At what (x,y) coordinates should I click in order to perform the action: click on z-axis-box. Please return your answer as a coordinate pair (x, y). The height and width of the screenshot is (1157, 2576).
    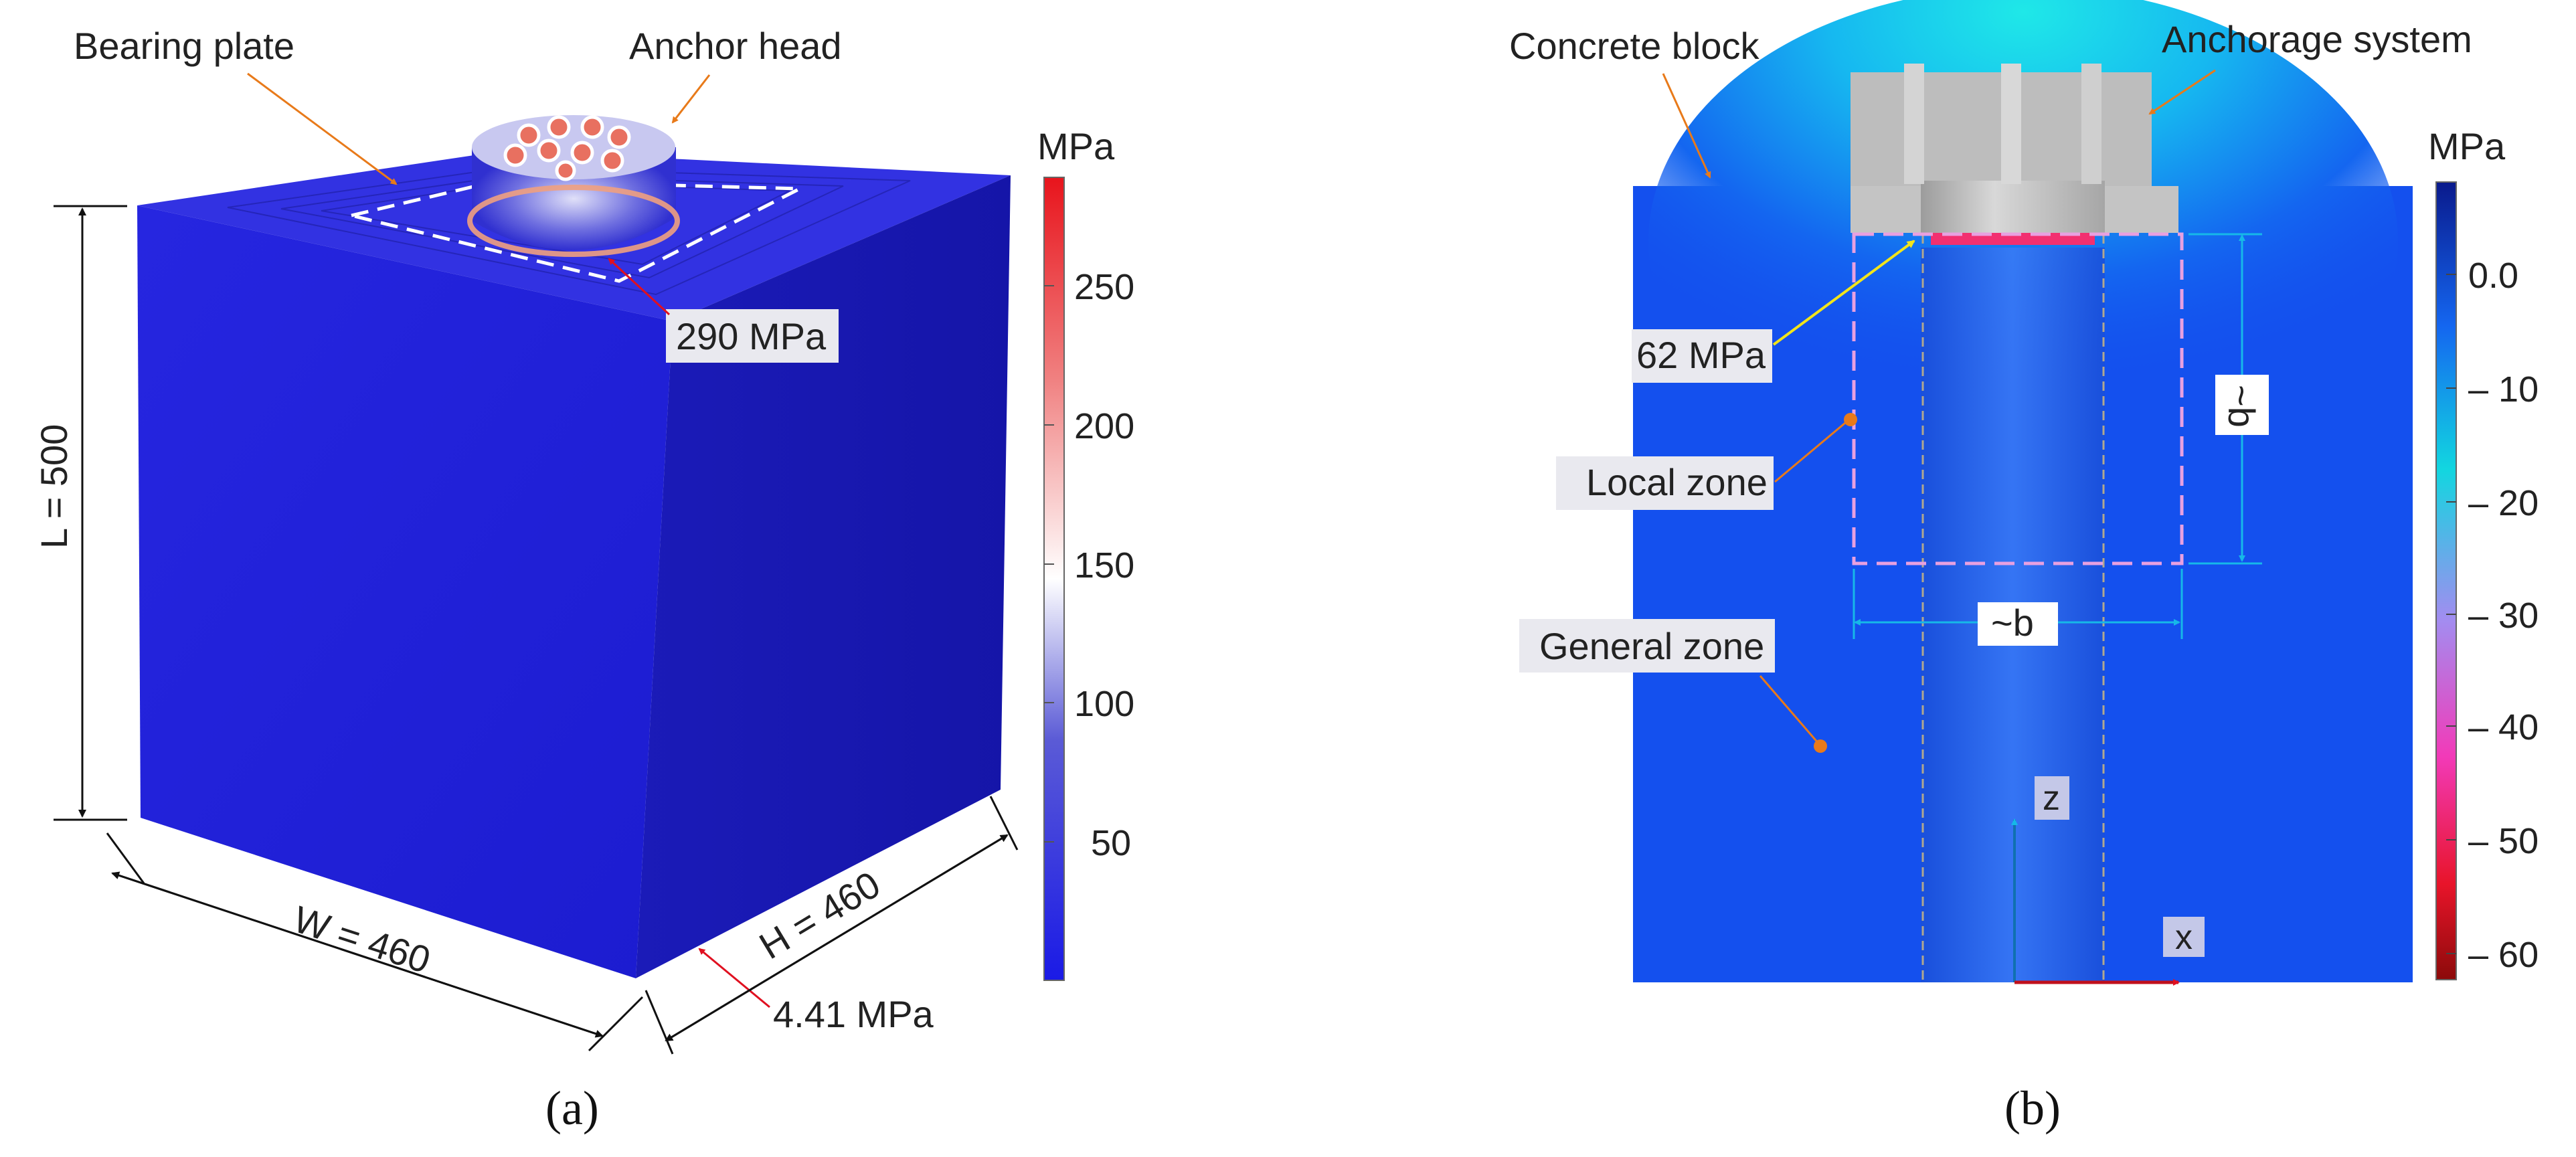
    Looking at the image, I should click on (2052, 798).